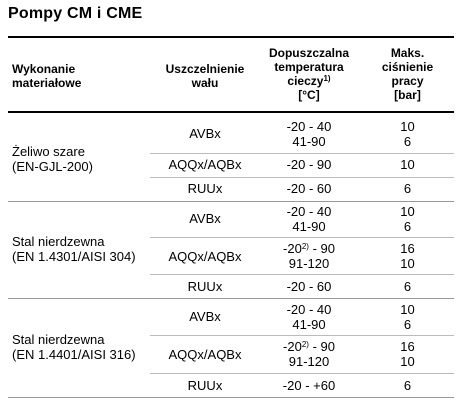 This screenshot has height=403, width=469. Describe the element at coordinates (74, 347) in the screenshot. I see `material-cell: Stal nierdzewna (EN 1.4401/AISI 316)` at that location.